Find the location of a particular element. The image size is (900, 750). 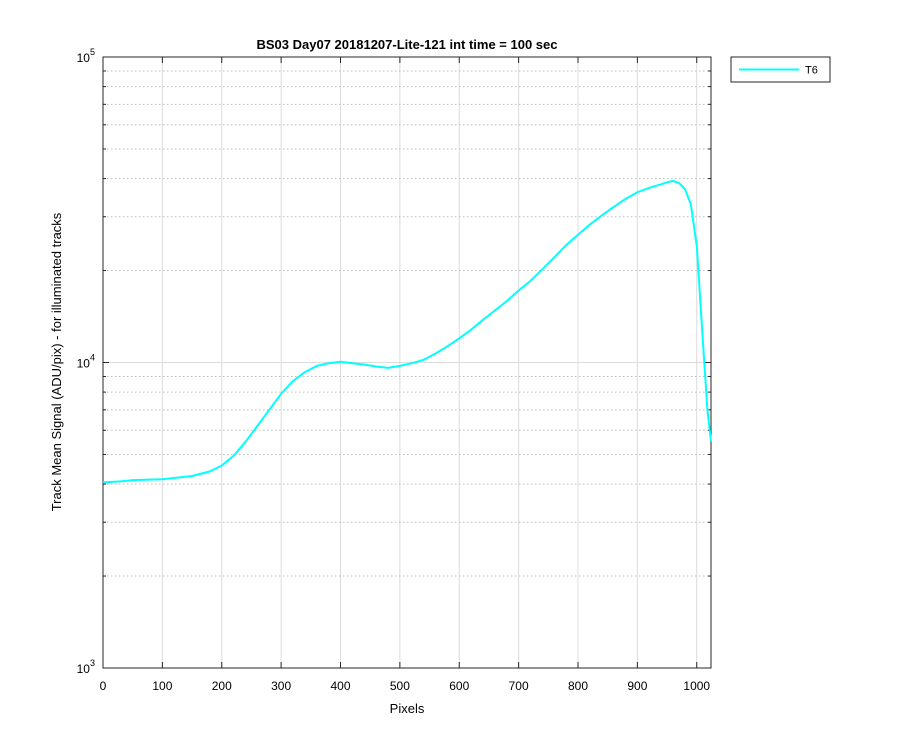

y-tick-label: 10⁵ is located at coordinates (86, 56).